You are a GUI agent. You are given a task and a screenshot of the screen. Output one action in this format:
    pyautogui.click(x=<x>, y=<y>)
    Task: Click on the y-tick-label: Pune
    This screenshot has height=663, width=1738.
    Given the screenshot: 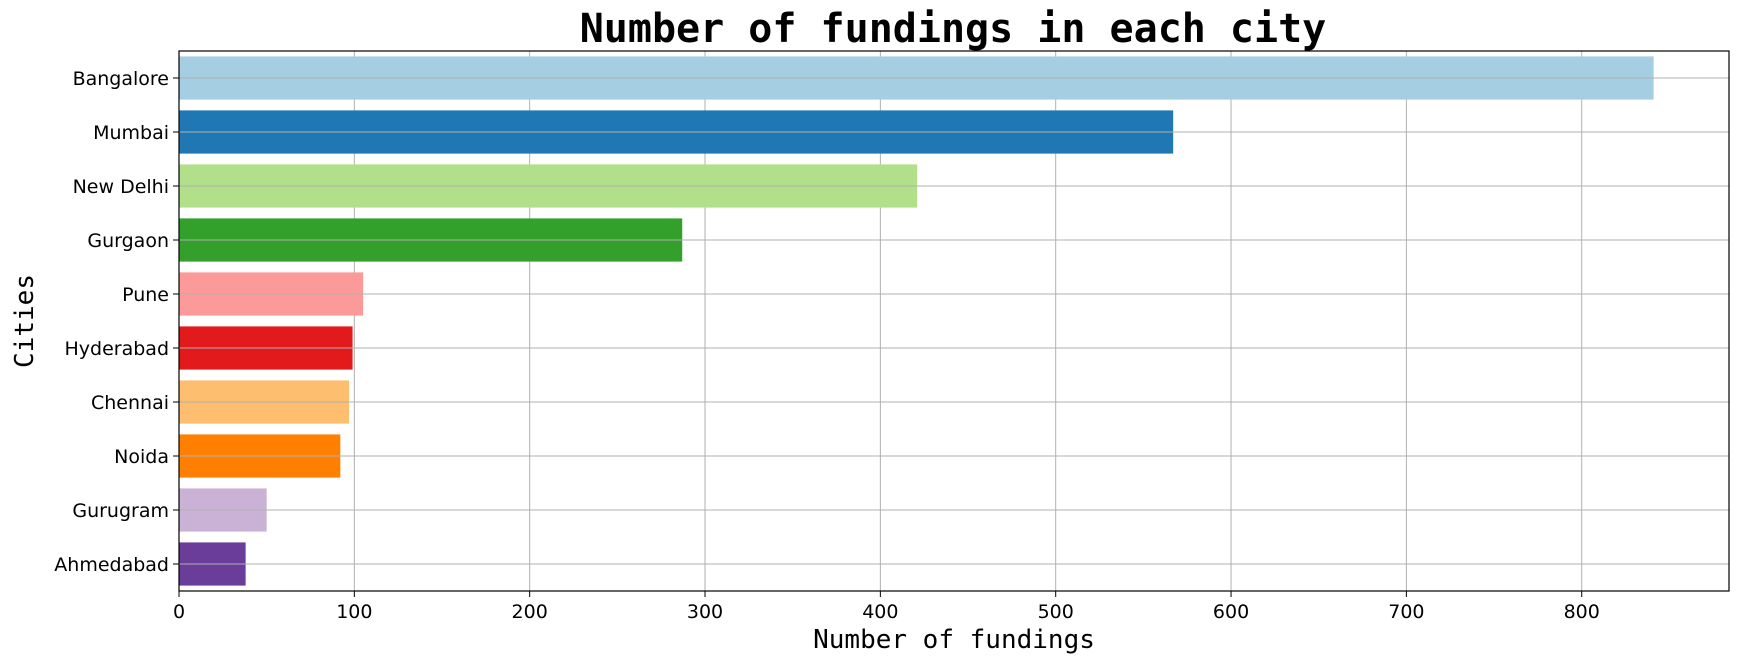 What is the action you would take?
    pyautogui.click(x=145, y=295)
    